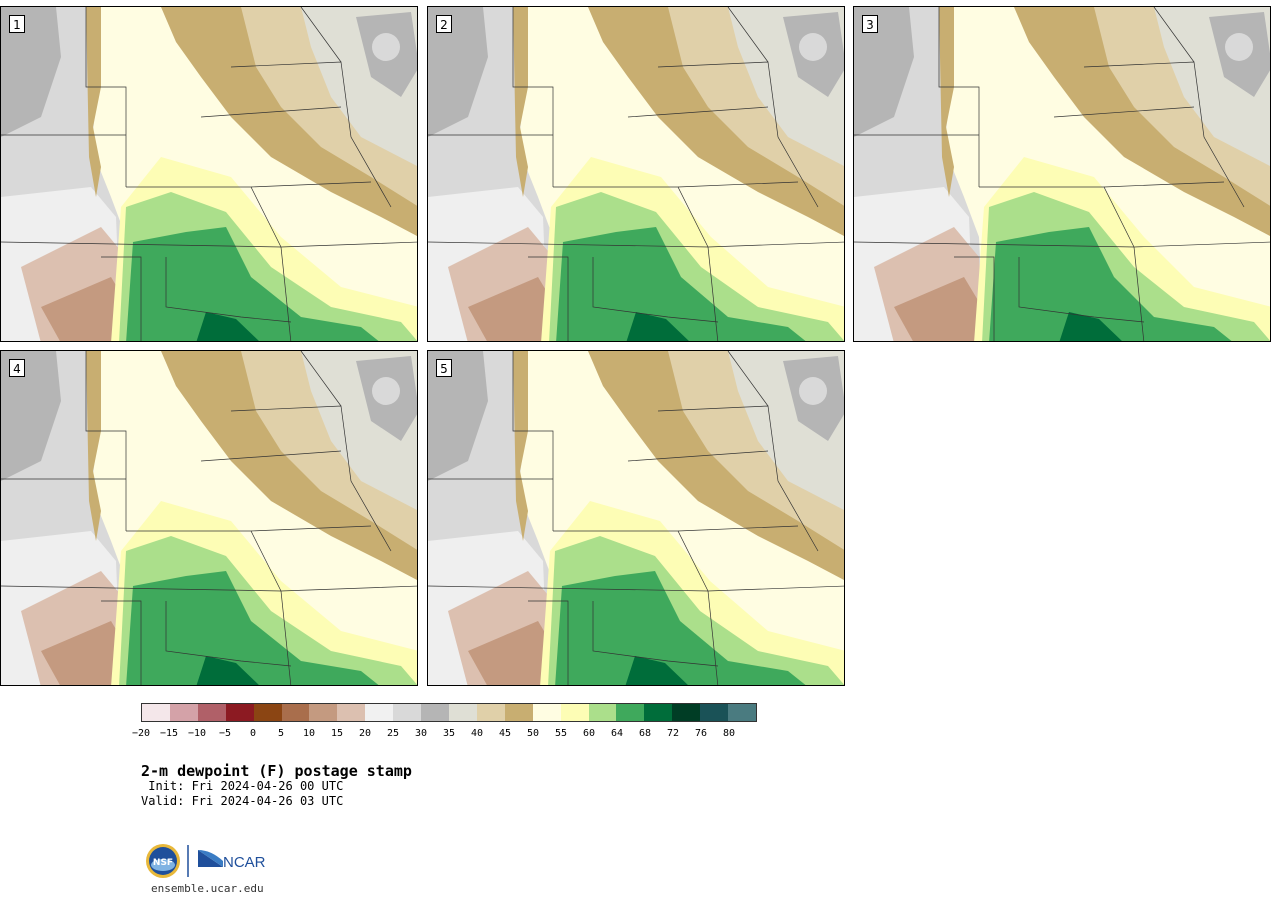 This screenshot has height=901, width=1280. What do you see at coordinates (281, 733) in the screenshot?
I see `colorbar-tick-label: 5` at bounding box center [281, 733].